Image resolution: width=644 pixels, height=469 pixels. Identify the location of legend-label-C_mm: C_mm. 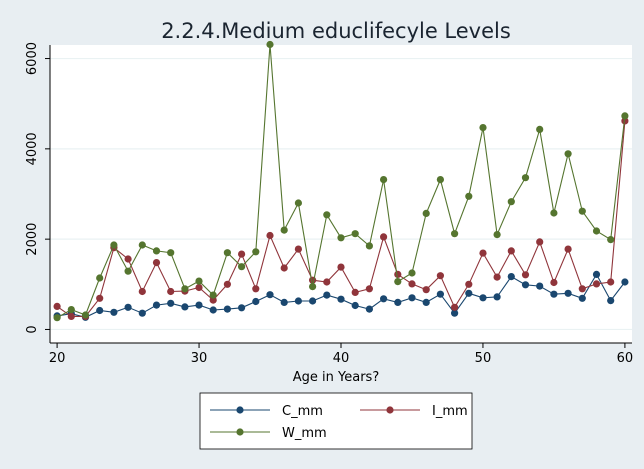
(302, 411).